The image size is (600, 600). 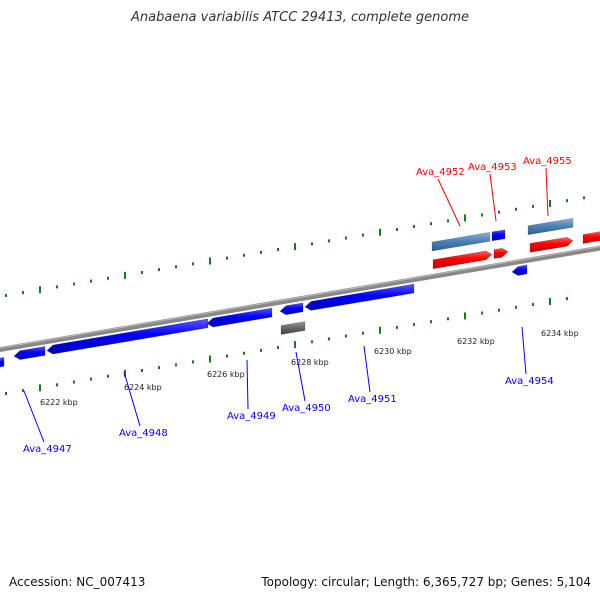 What do you see at coordinates (440, 172) in the screenshot?
I see `gene-label: Ava_4952` at bounding box center [440, 172].